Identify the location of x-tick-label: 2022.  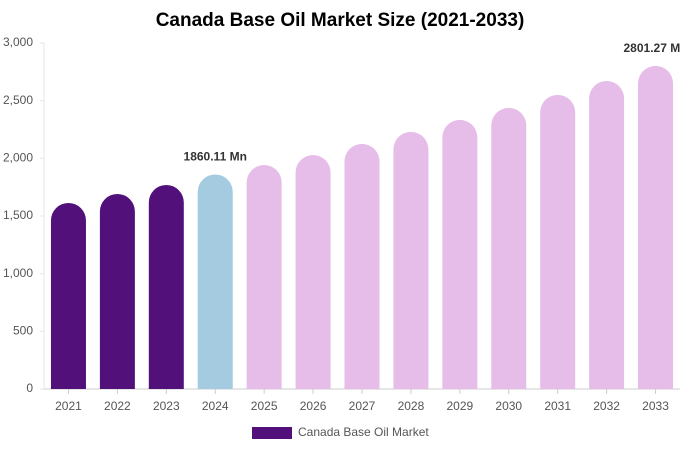
(117, 406).